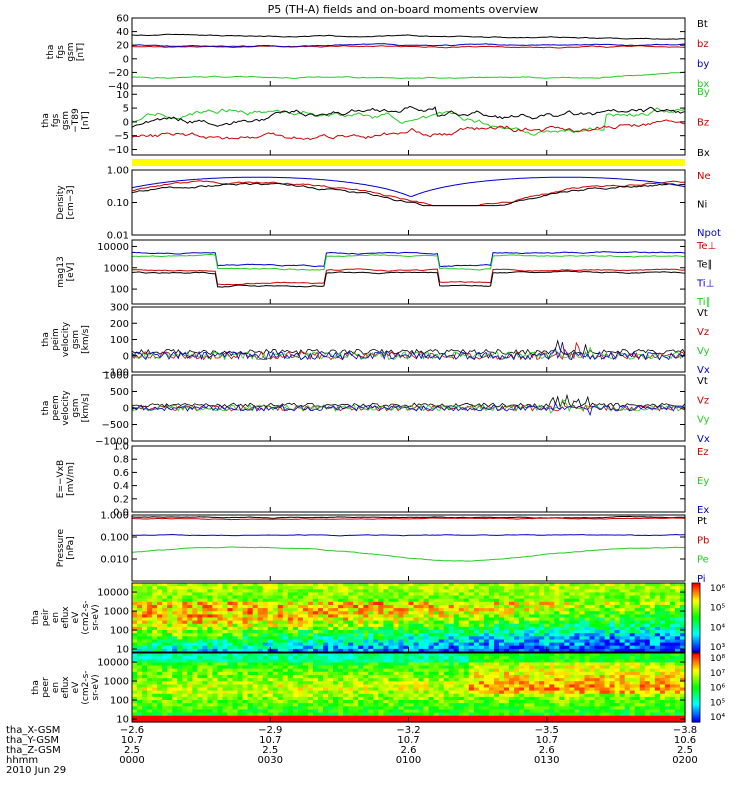  What do you see at coordinates (118, 150) in the screenshot?
I see `y-tick-label: −10` at bounding box center [118, 150].